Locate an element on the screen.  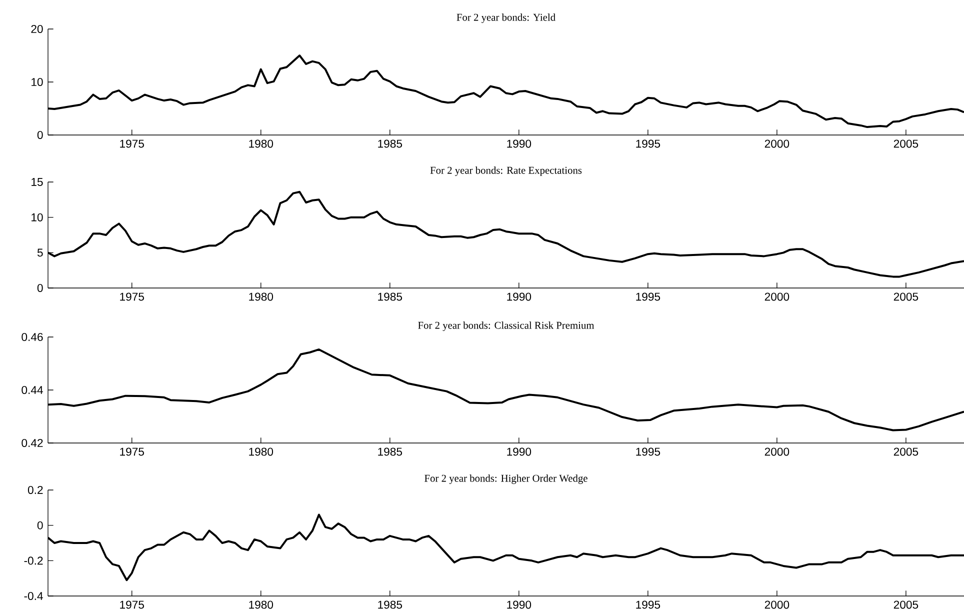
chart-title: For 2 year bonds: Yield is located at coordinates (506, 18).